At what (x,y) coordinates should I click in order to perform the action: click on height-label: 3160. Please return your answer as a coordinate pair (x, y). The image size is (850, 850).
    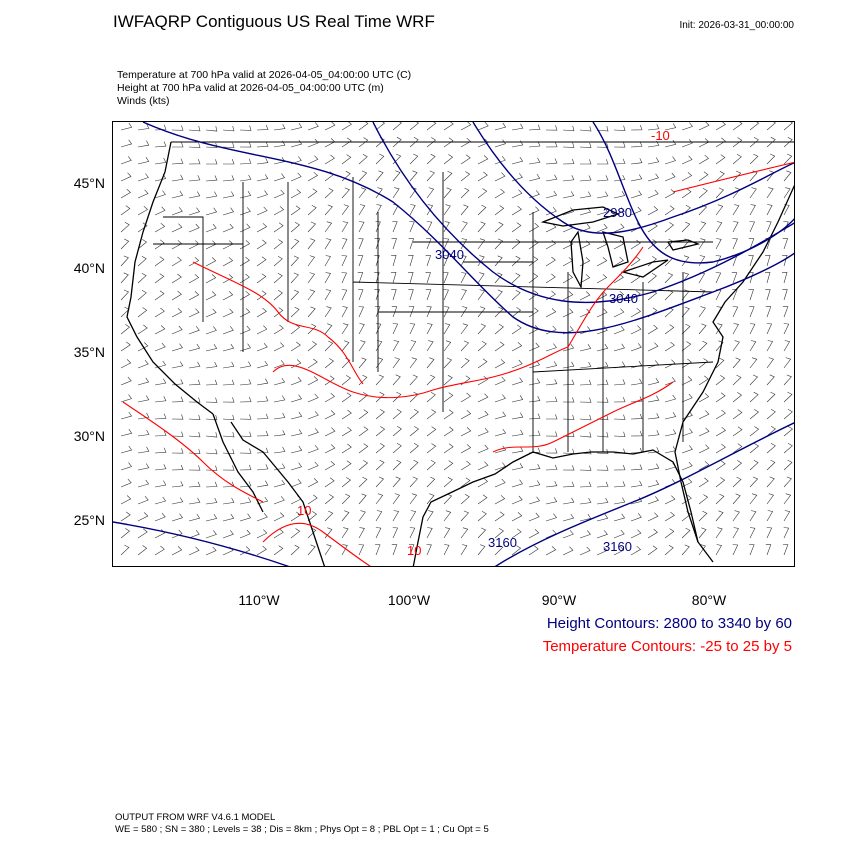
    Looking at the image, I should click on (502, 542).